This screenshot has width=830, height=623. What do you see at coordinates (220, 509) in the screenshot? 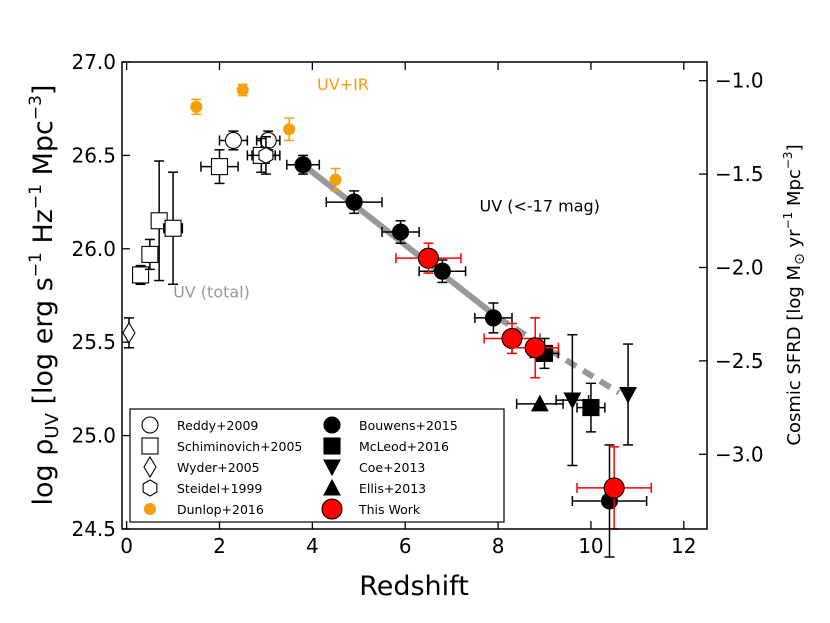
I see `legend-label: Dunlop+2016` at bounding box center [220, 509].